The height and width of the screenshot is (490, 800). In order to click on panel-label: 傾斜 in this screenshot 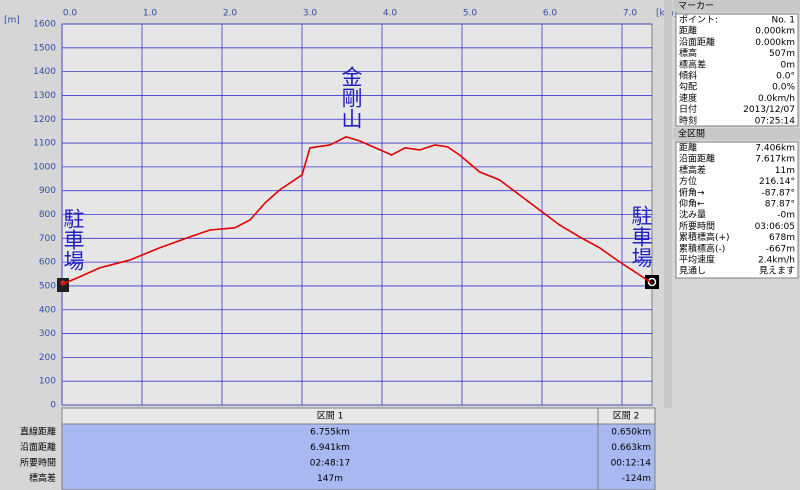, I will do `click(688, 76)`.